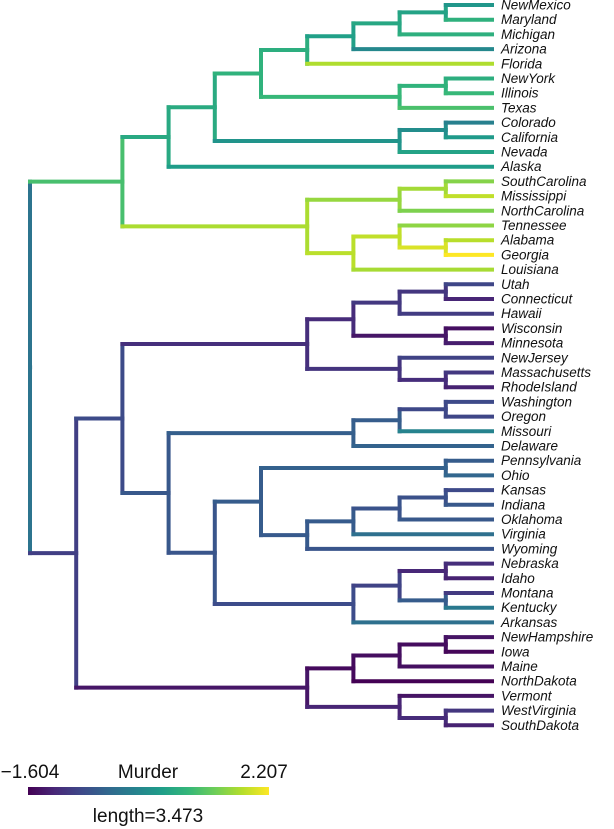 The height and width of the screenshot is (829, 614). Describe the element at coordinates (515, 651) in the screenshot. I see `tip-label-iowa: Iowa` at that location.